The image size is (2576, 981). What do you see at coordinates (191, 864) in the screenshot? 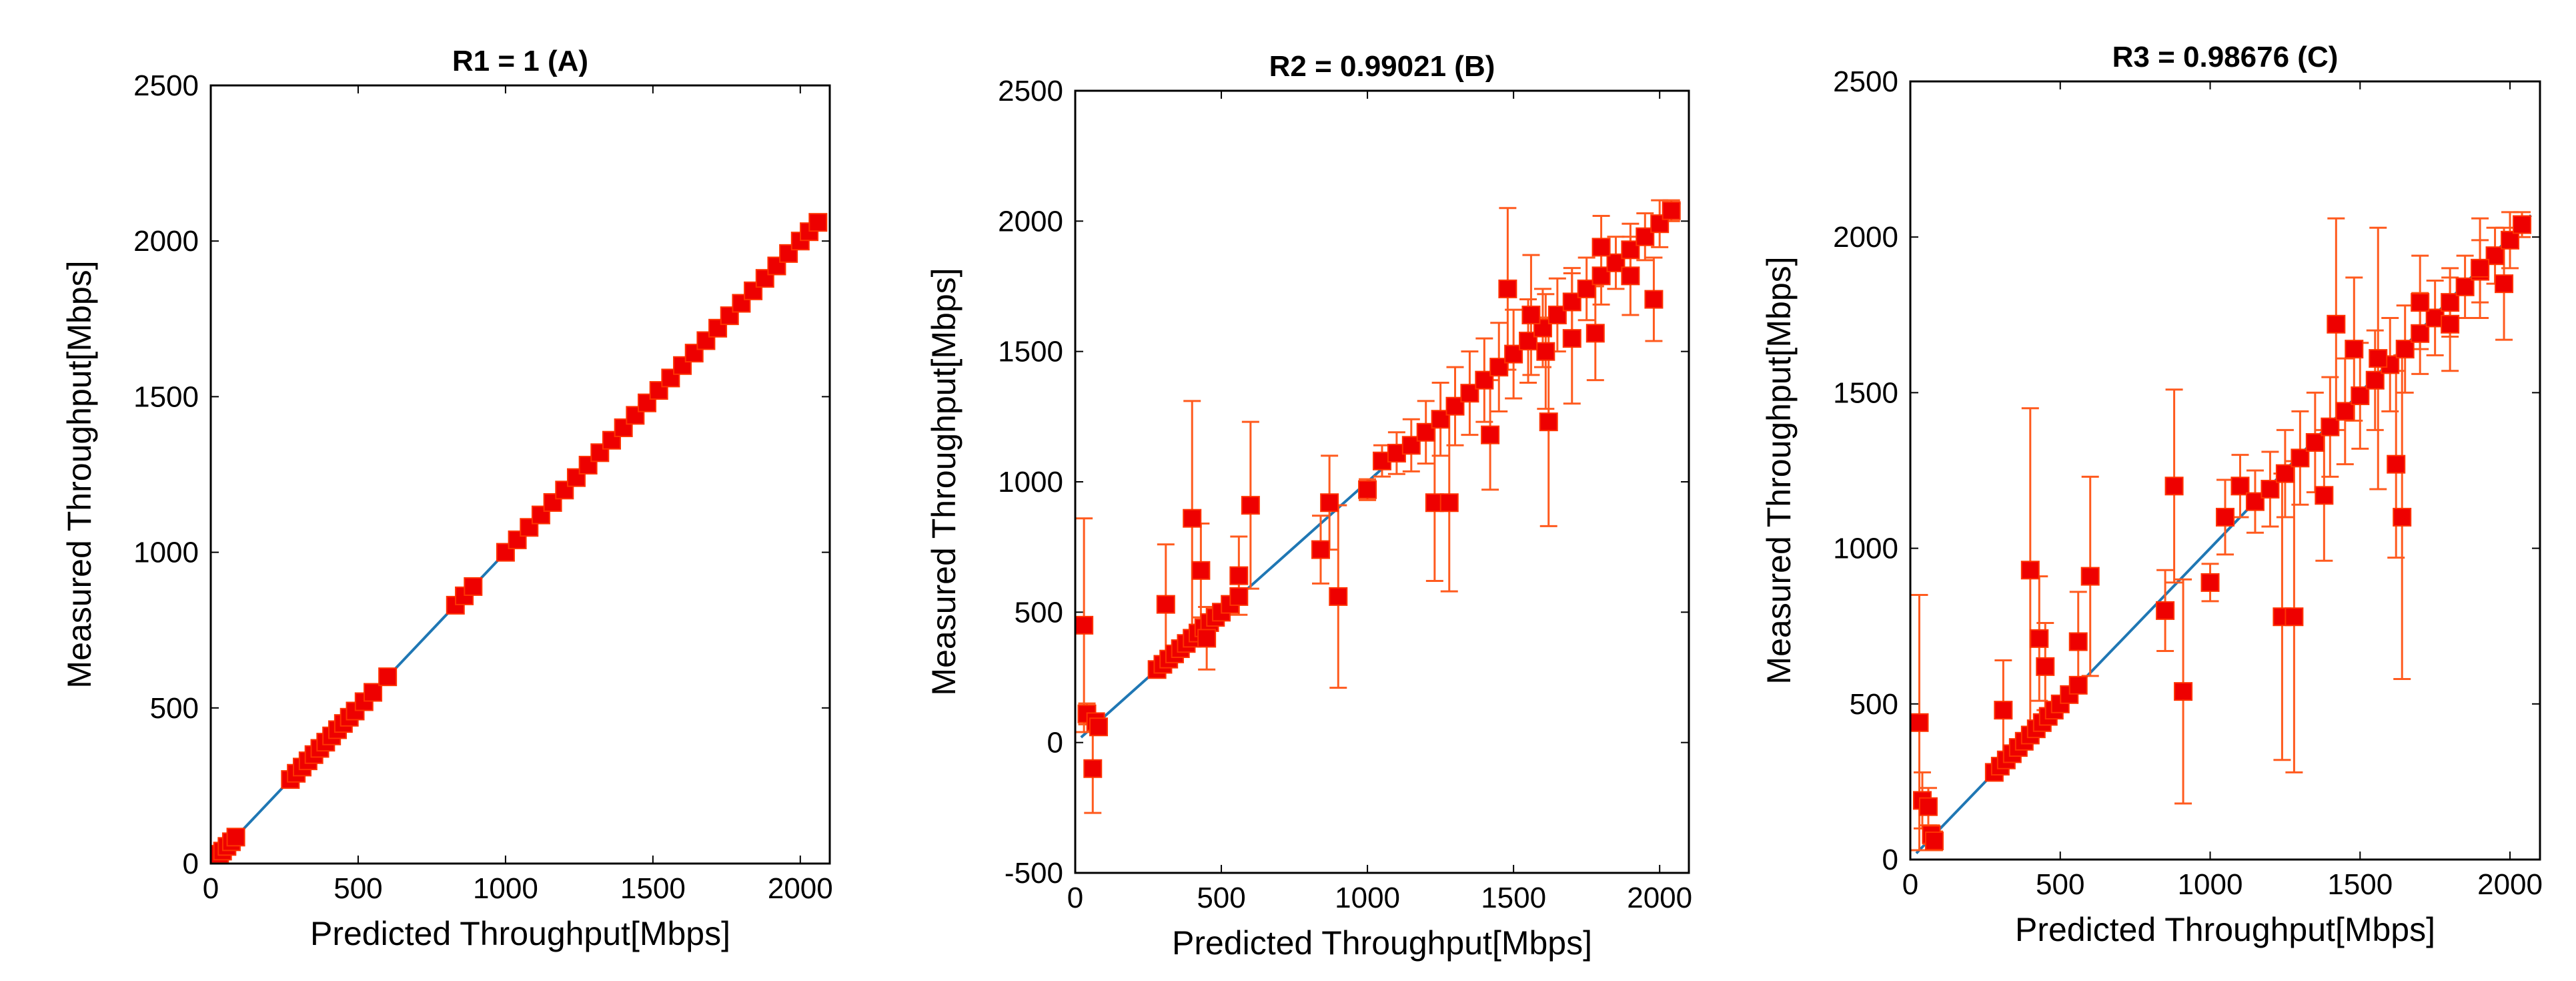
I see `y-tick-label: 0` at bounding box center [191, 864].